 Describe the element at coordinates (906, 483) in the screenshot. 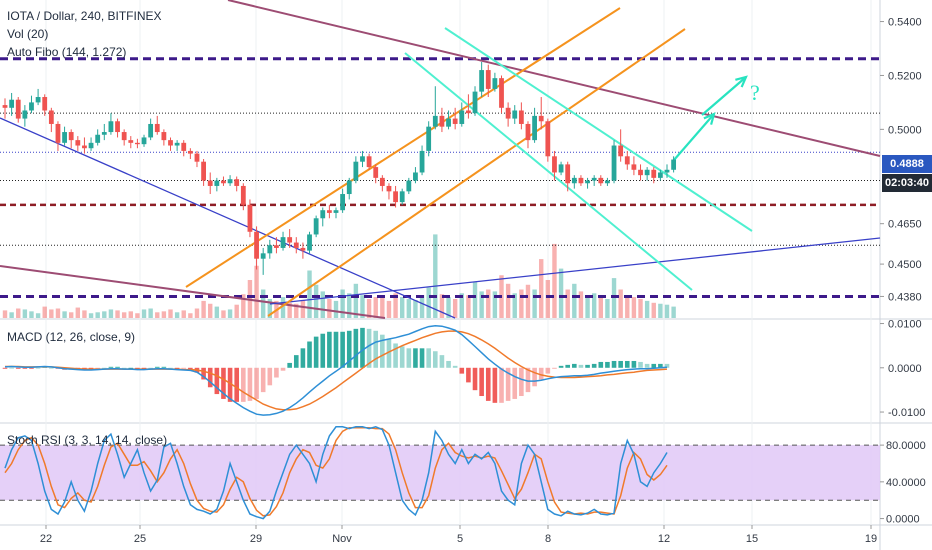

I see `rsi-tick-label: 40.0000` at that location.